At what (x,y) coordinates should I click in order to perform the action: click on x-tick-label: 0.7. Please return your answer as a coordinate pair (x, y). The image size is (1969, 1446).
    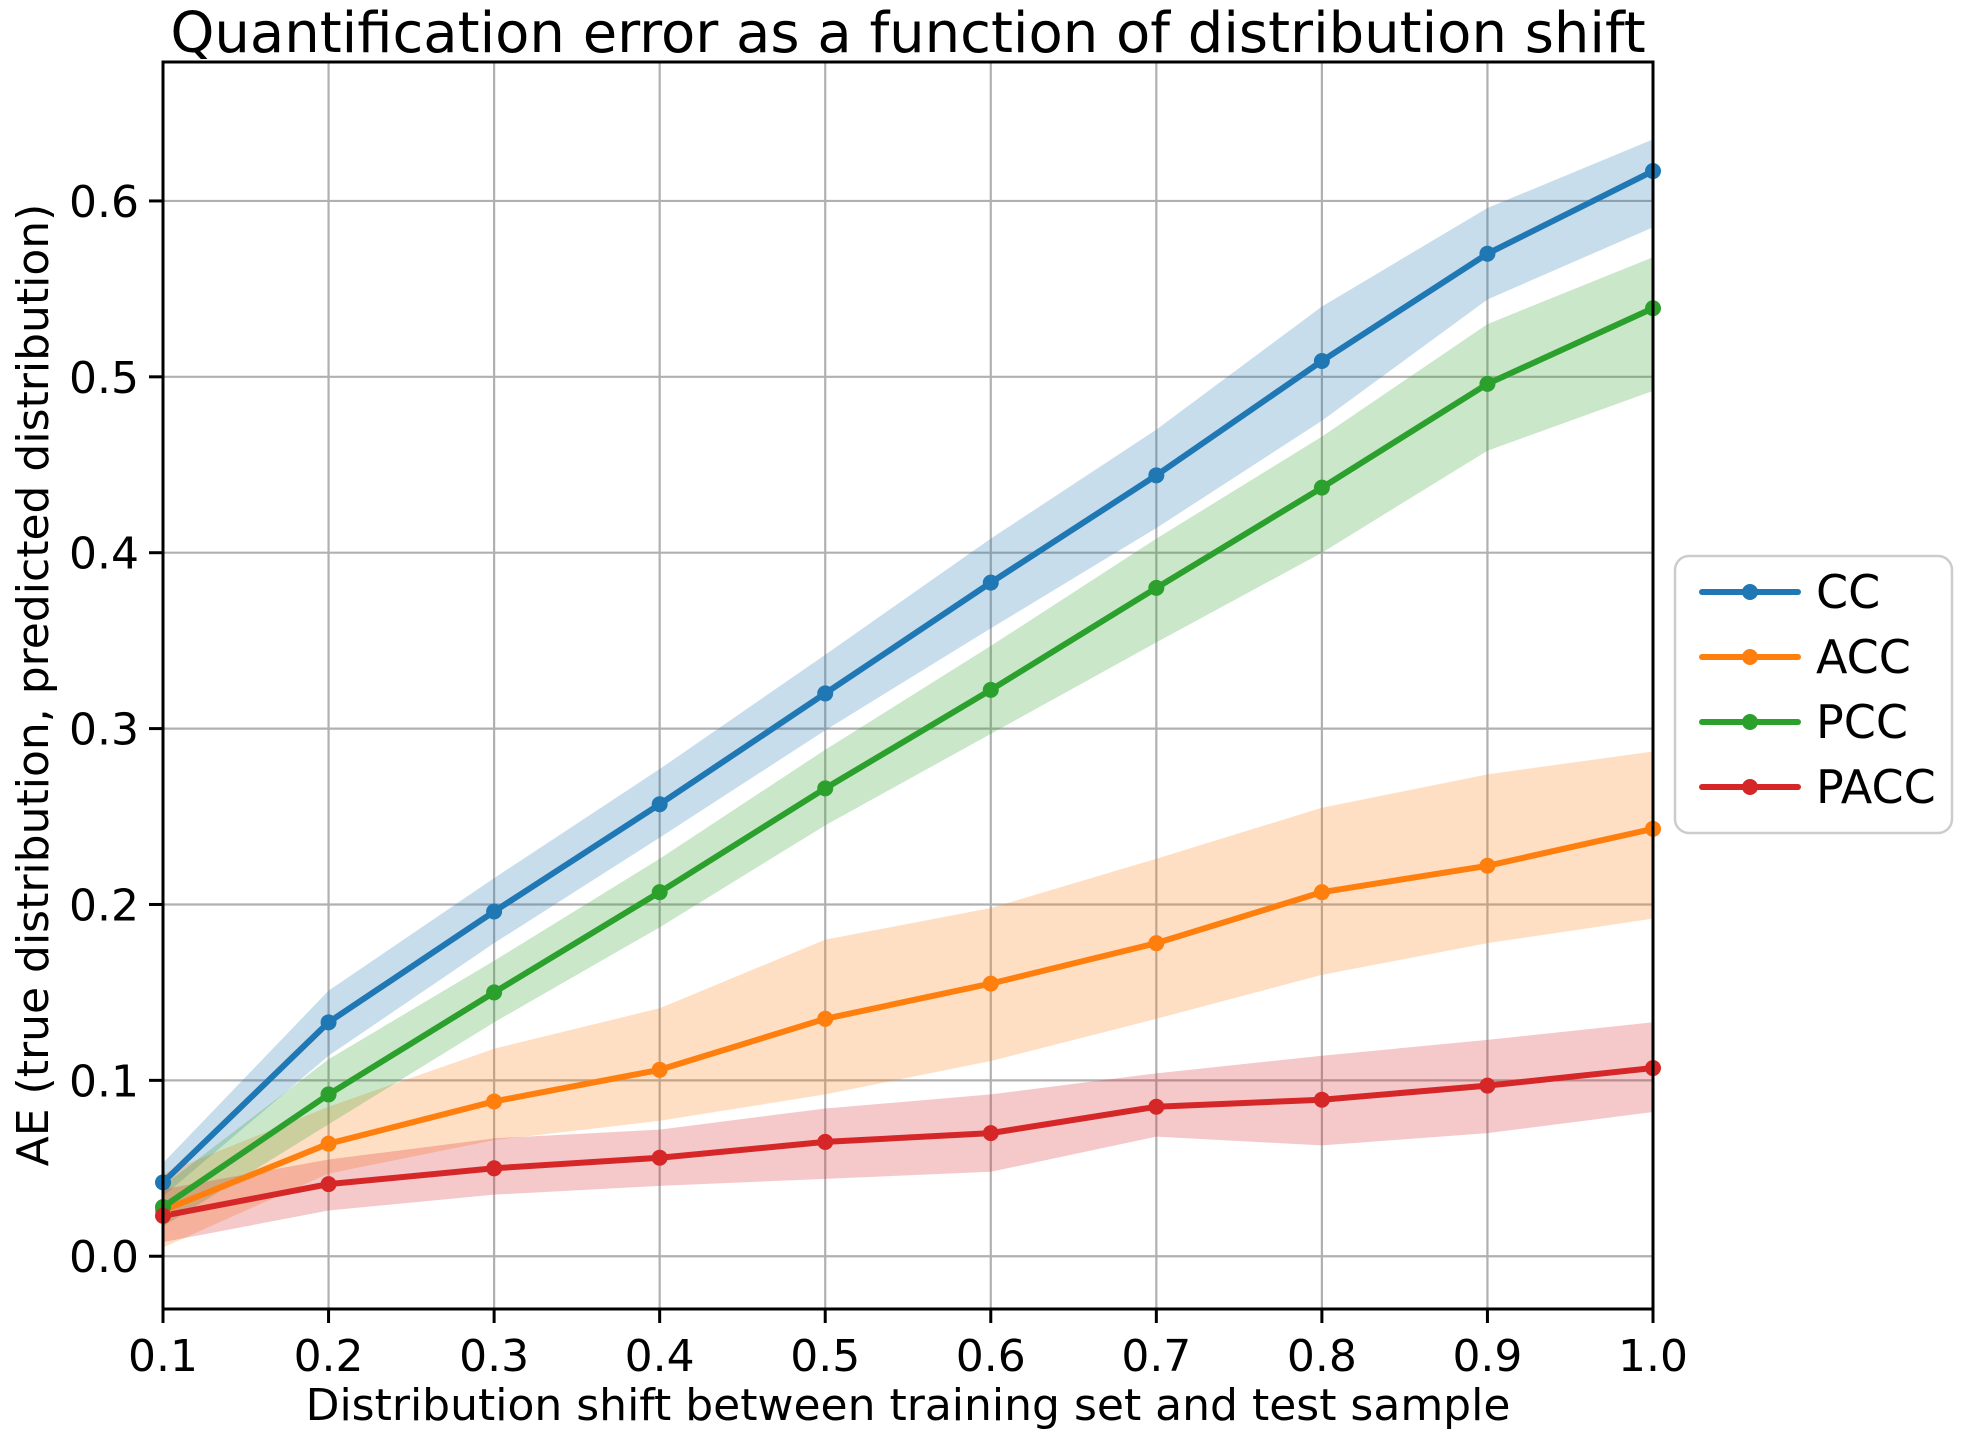
    Looking at the image, I should click on (1156, 1356).